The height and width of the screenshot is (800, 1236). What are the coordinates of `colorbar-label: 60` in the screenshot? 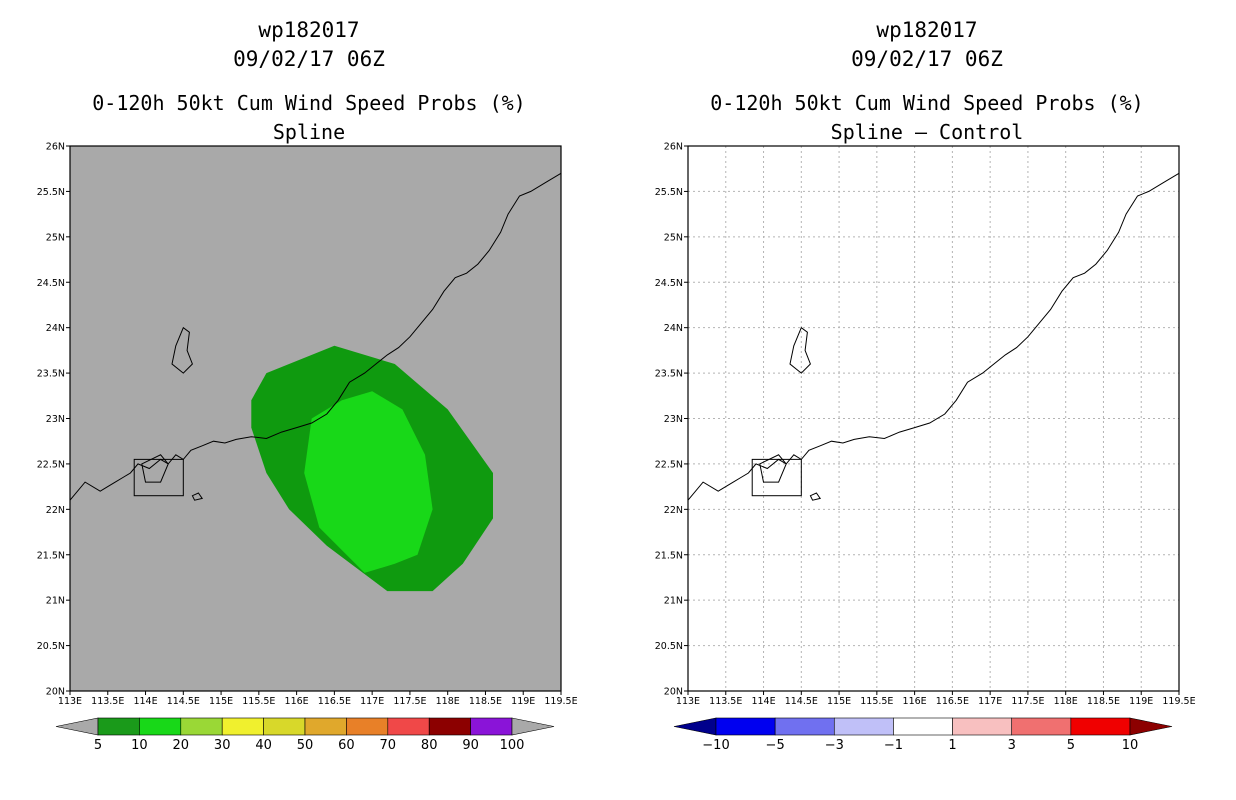 It's located at (346, 745).